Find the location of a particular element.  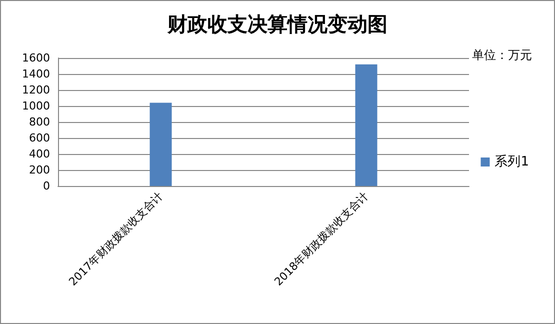

legend-label: 系列1 is located at coordinates (512, 162).